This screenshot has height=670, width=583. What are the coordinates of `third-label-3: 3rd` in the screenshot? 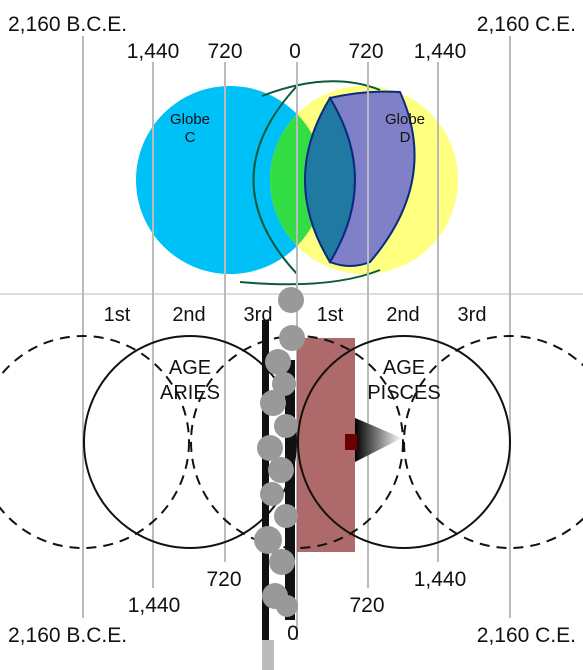 It's located at (258, 315).